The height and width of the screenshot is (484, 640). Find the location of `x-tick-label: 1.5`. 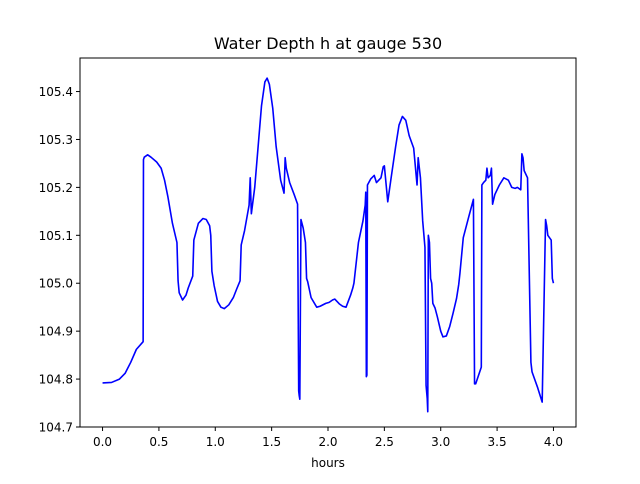

x-tick-label: 1.5 is located at coordinates (271, 442).